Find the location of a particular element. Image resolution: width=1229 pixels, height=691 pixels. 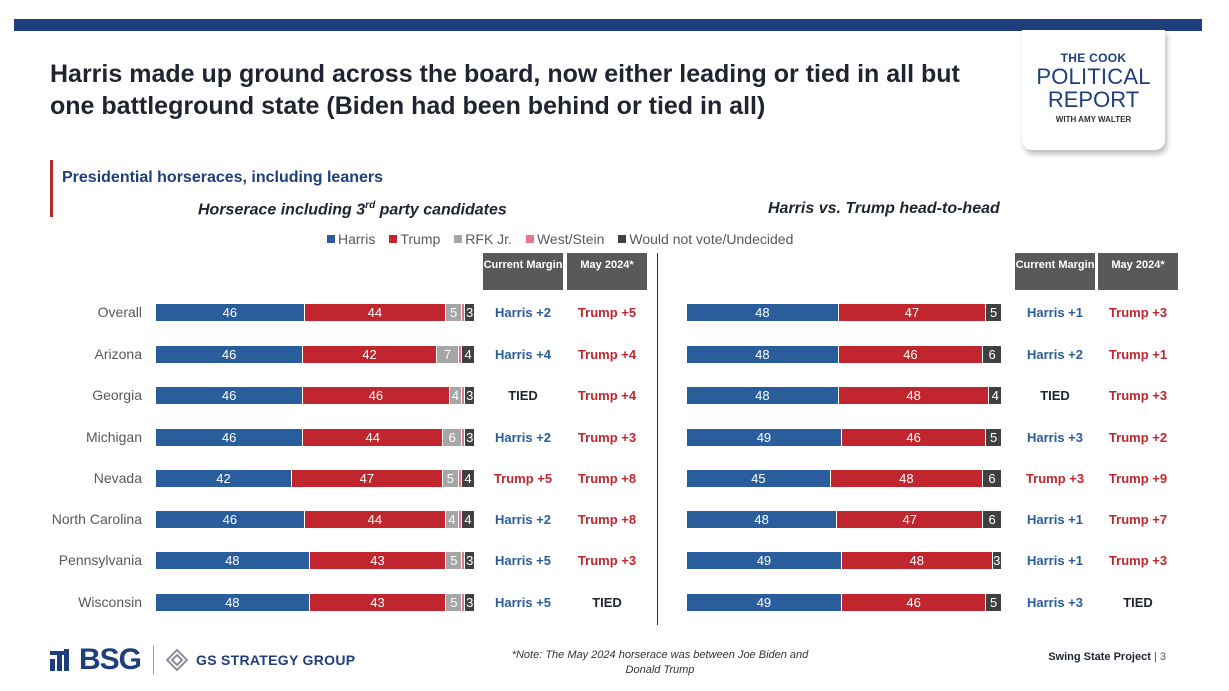

may-2024-margin-value: Trump +9 is located at coordinates (1138, 478).